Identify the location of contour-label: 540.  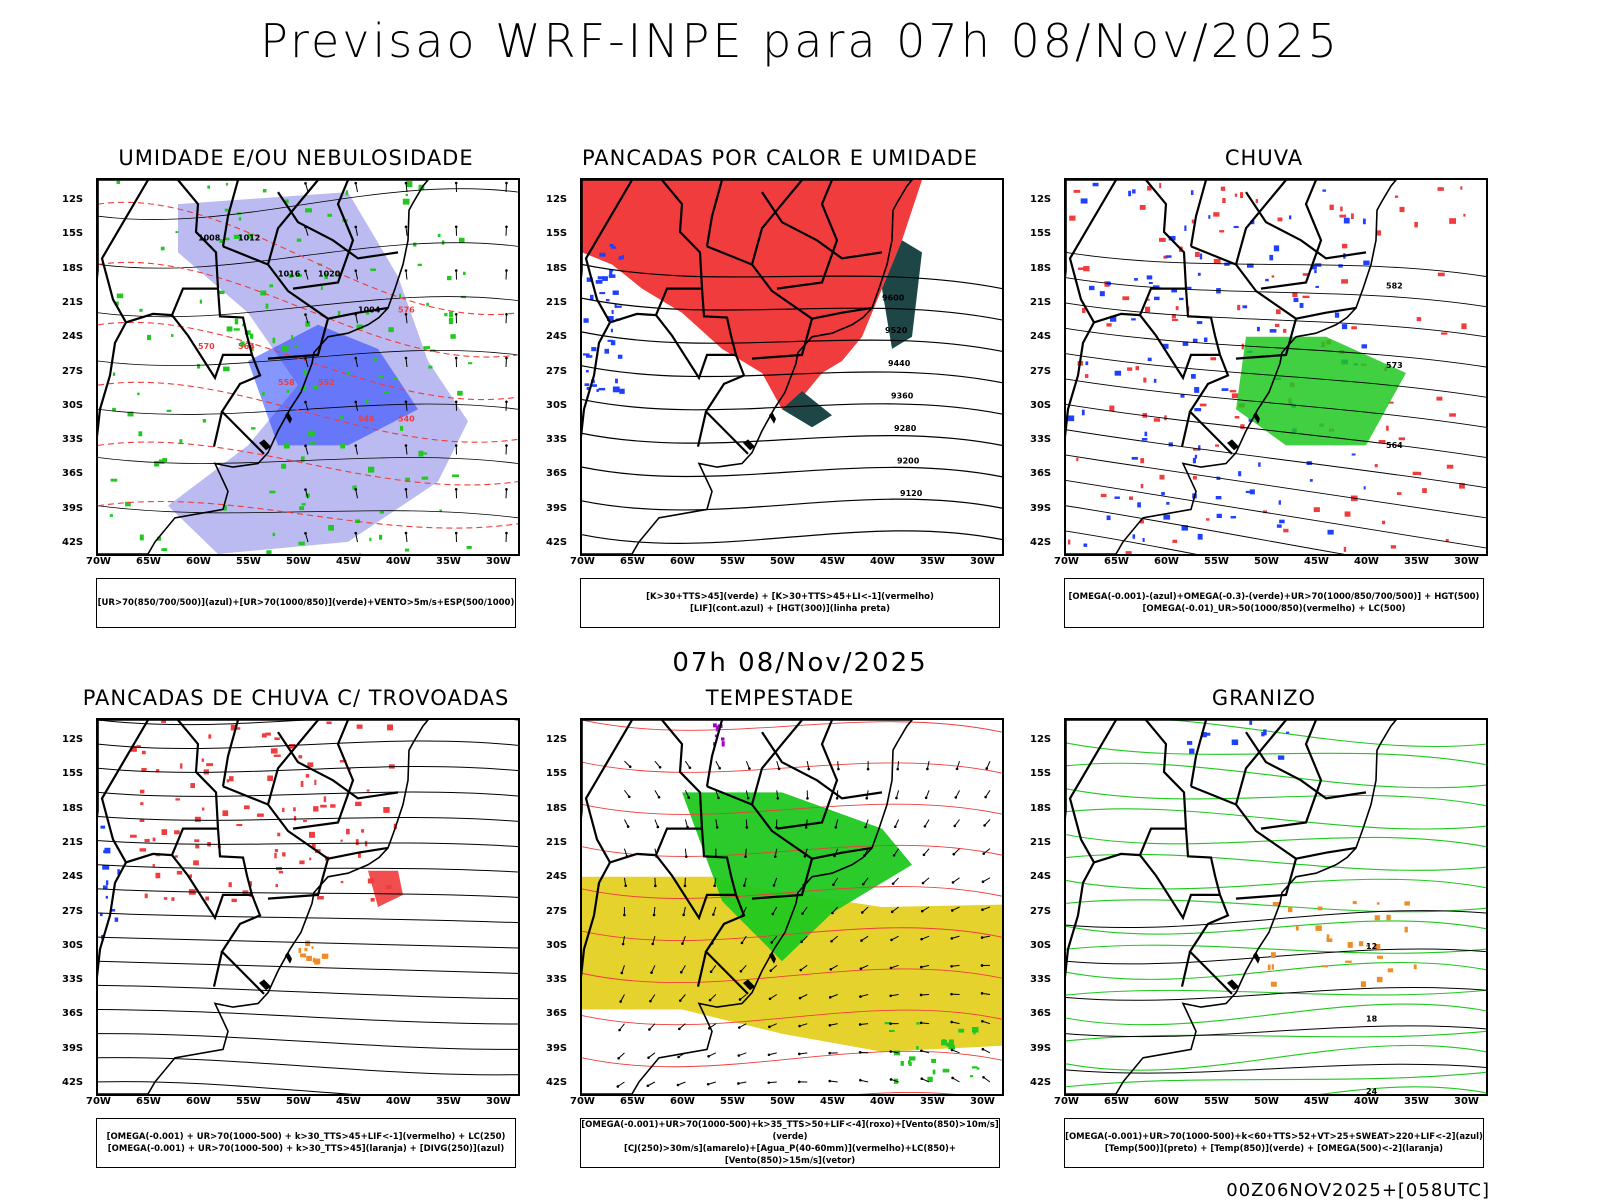
(406, 418).